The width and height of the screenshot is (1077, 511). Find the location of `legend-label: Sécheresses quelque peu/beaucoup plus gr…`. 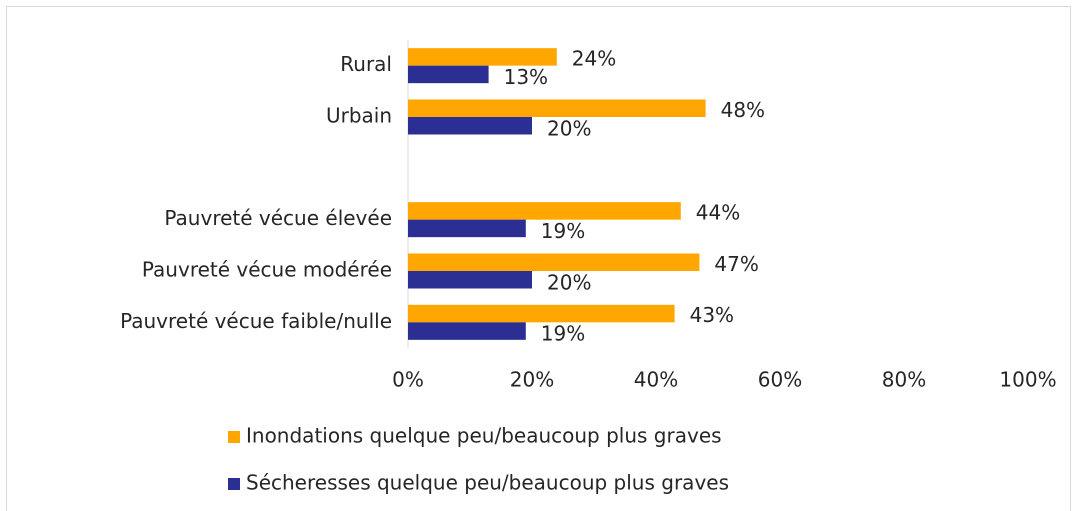

legend-label: Sécheresses quelque peu/beaucoup plus gr… is located at coordinates (487, 483).